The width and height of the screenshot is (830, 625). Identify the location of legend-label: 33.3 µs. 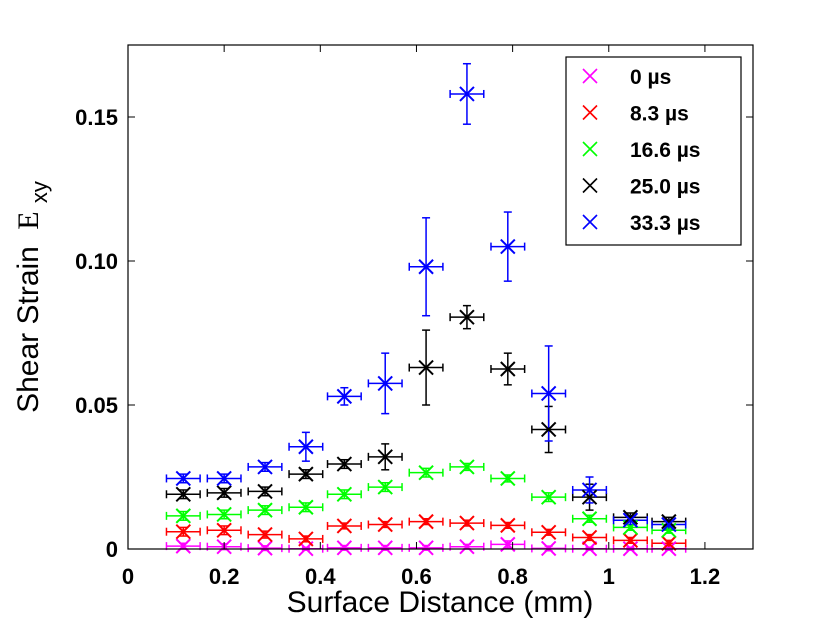
(665, 223).